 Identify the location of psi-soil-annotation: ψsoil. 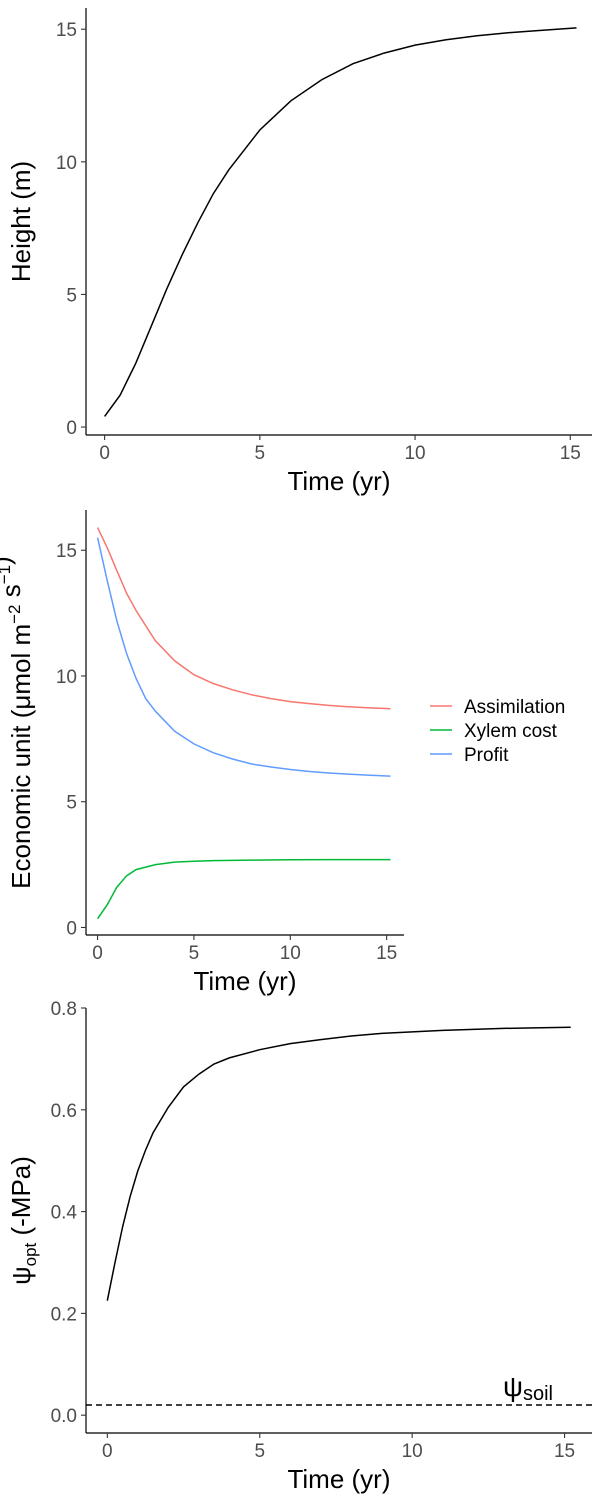
(528, 1388).